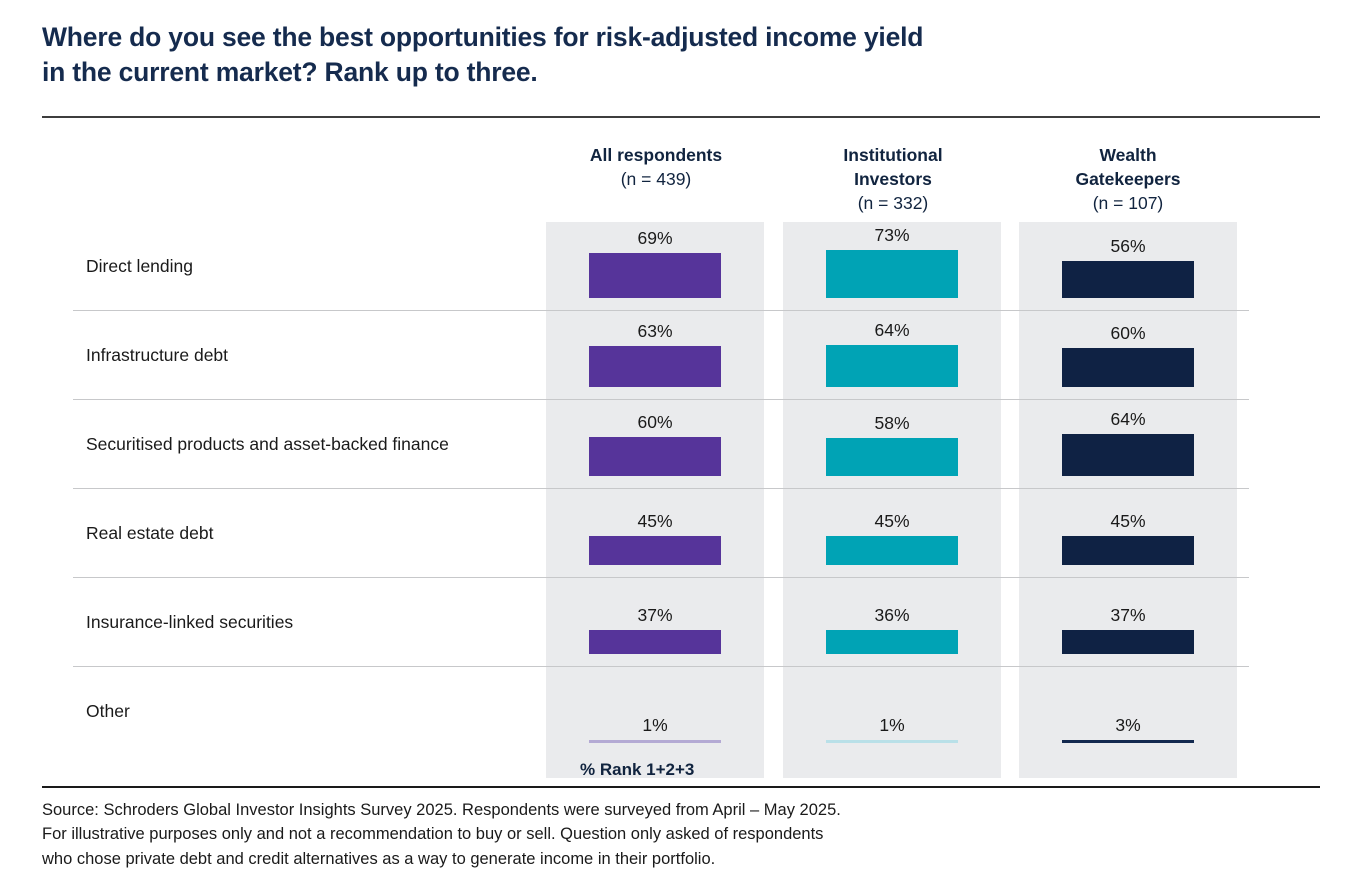 The width and height of the screenshot is (1350, 894). I want to click on column-header-label-line-1: Institutional, so click(893, 155).